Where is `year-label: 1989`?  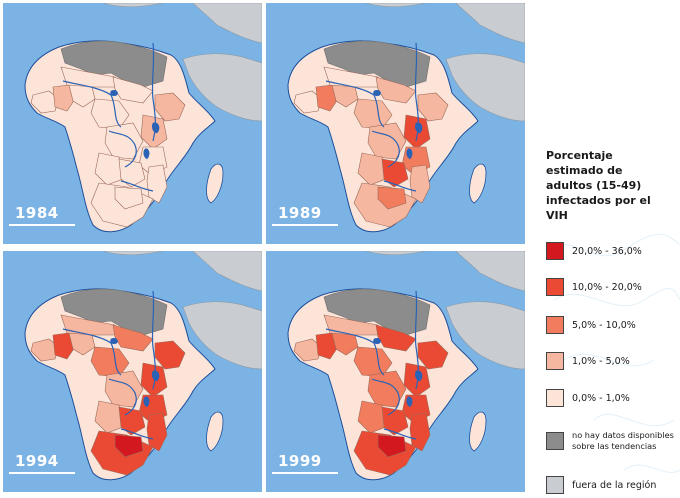
year-label: 1989 is located at coordinates (300, 213).